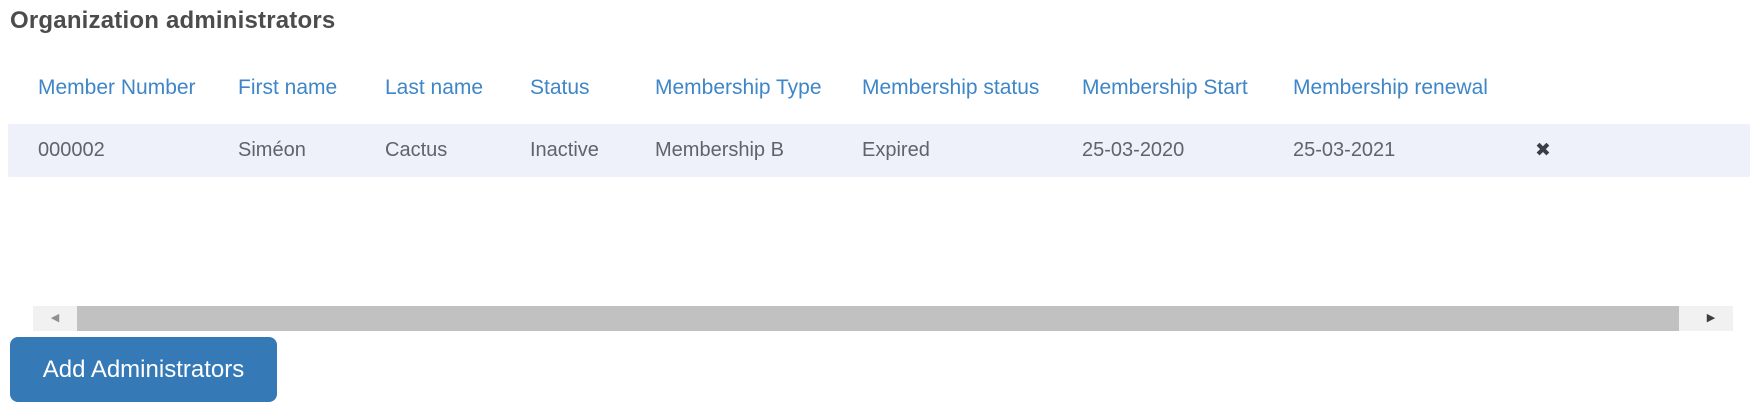  What do you see at coordinates (173, 20) in the screenshot?
I see `page-title: Organization administrators` at bounding box center [173, 20].